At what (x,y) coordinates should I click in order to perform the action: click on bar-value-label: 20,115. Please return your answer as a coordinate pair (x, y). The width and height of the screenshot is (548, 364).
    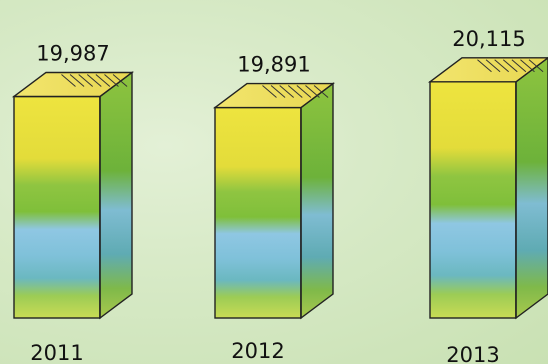
    Looking at the image, I should click on (488, 39).